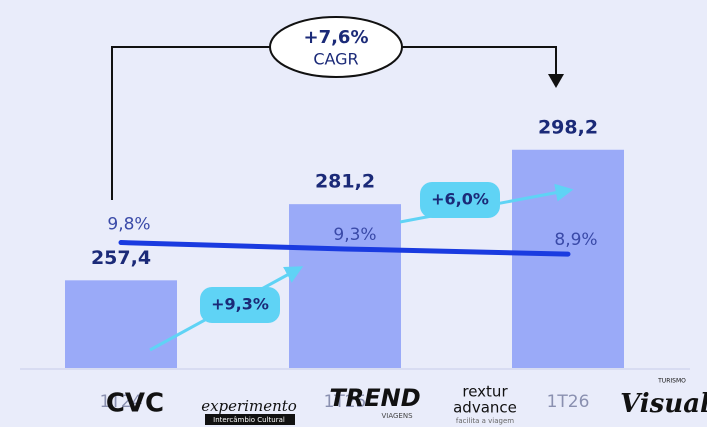  Describe the element at coordinates (335, 37) in the screenshot. I see `cagr-value: +7,6%` at that location.